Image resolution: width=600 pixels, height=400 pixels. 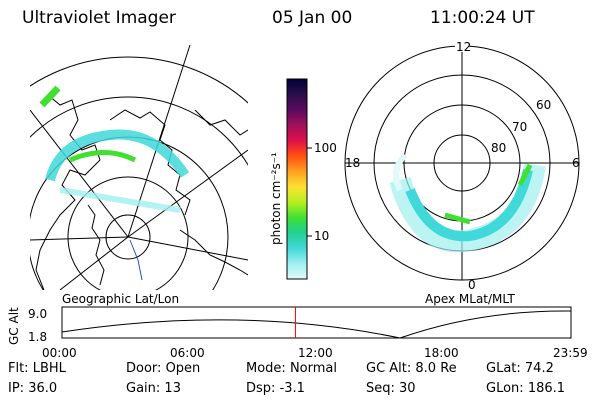 I want to click on mlt-label-18: 18, so click(x=352, y=163).